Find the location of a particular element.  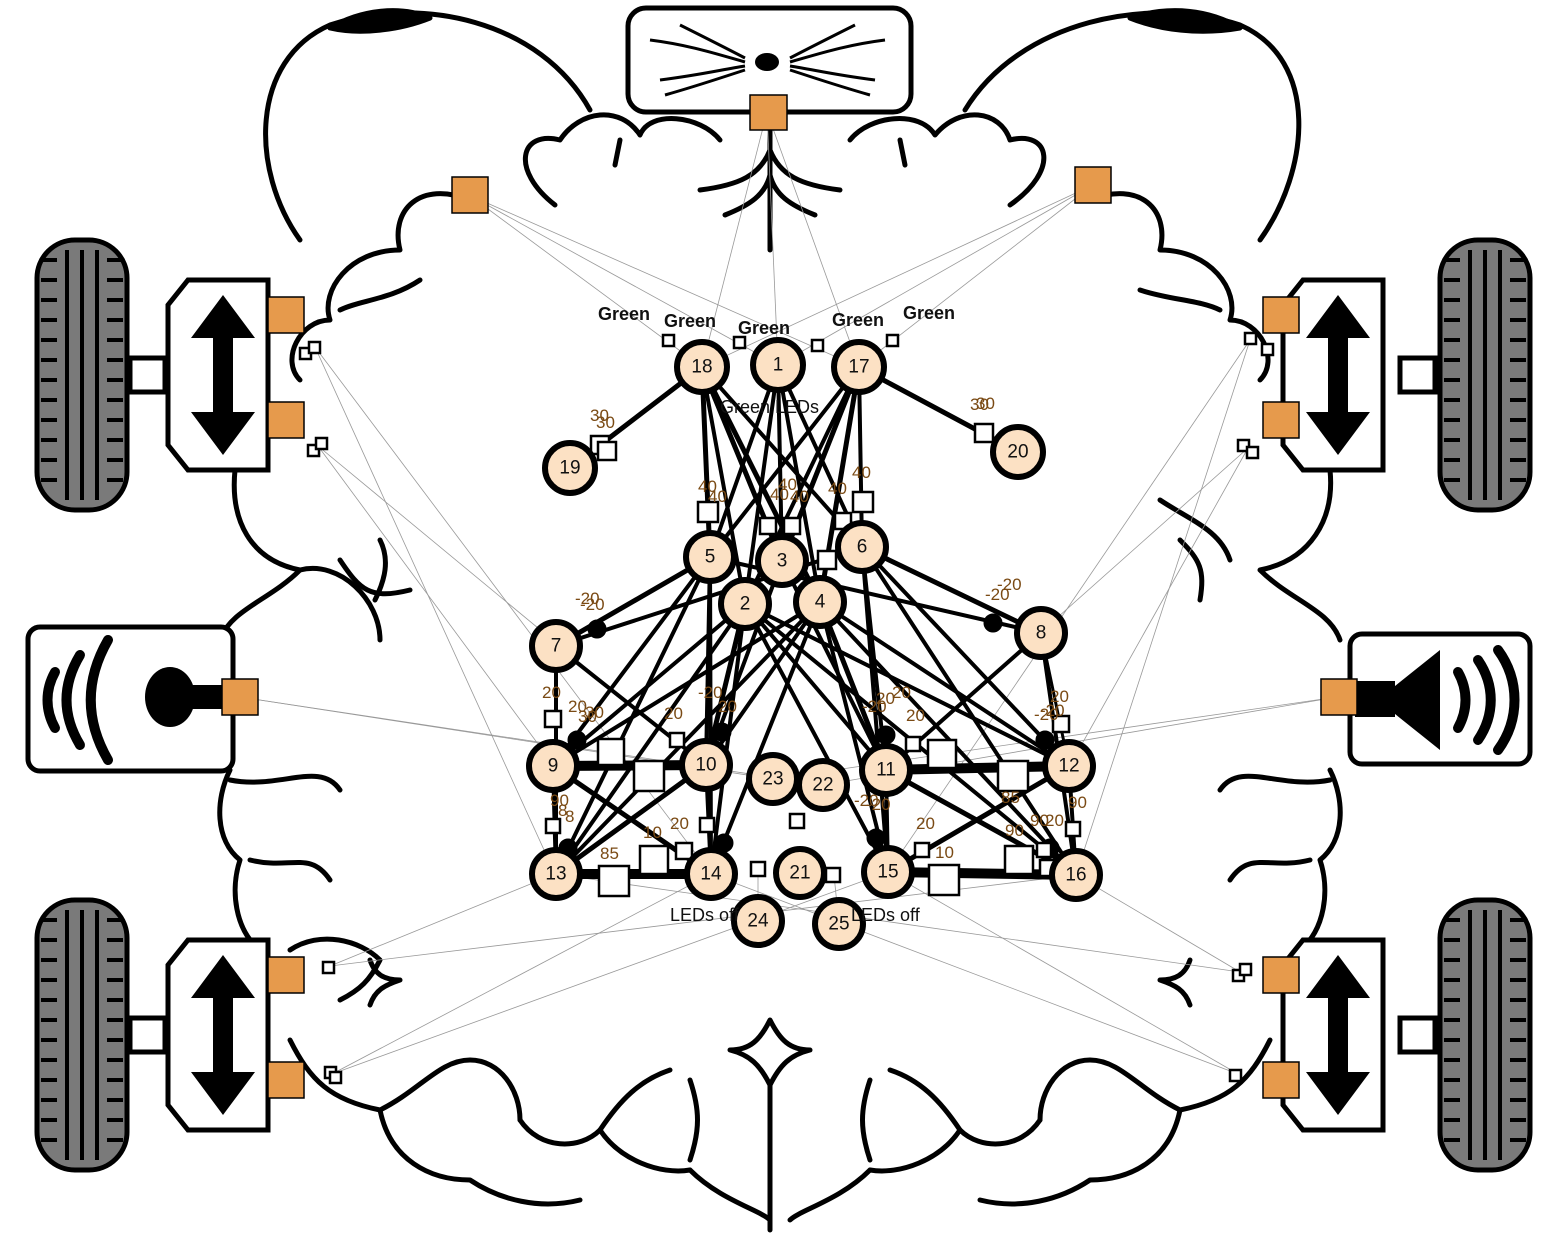

neuron-17: 17 is located at coordinates (859, 367).